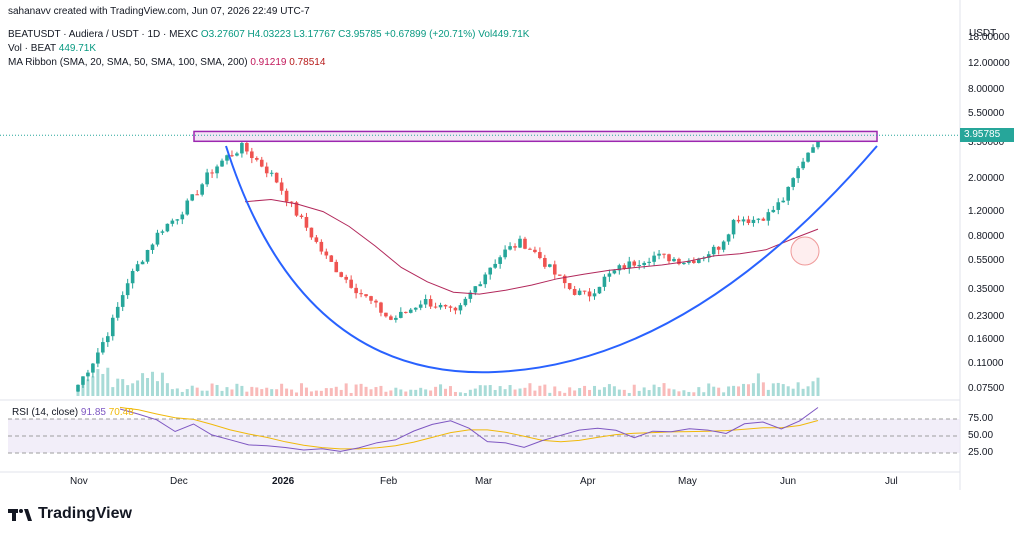 This screenshot has width=1024, height=537. What do you see at coordinates (983, 33) in the screenshot?
I see `currency-label: USDT` at bounding box center [983, 33].